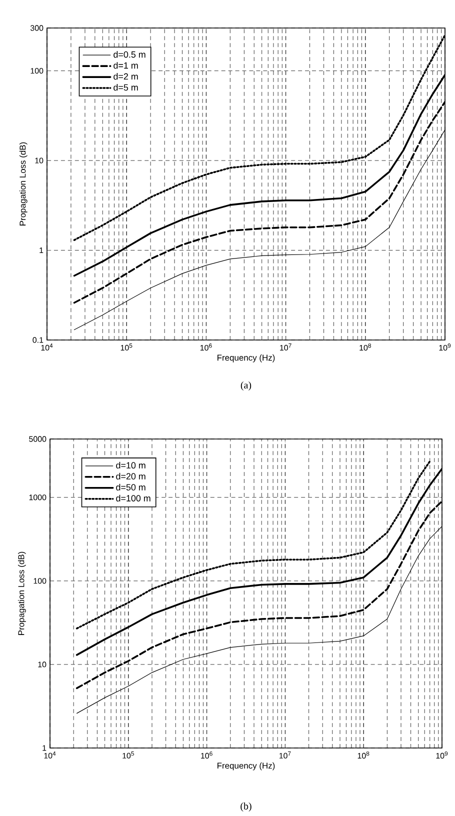 The width and height of the screenshot is (455, 816). I want to click on legend-label: d=2 m, so click(126, 76).